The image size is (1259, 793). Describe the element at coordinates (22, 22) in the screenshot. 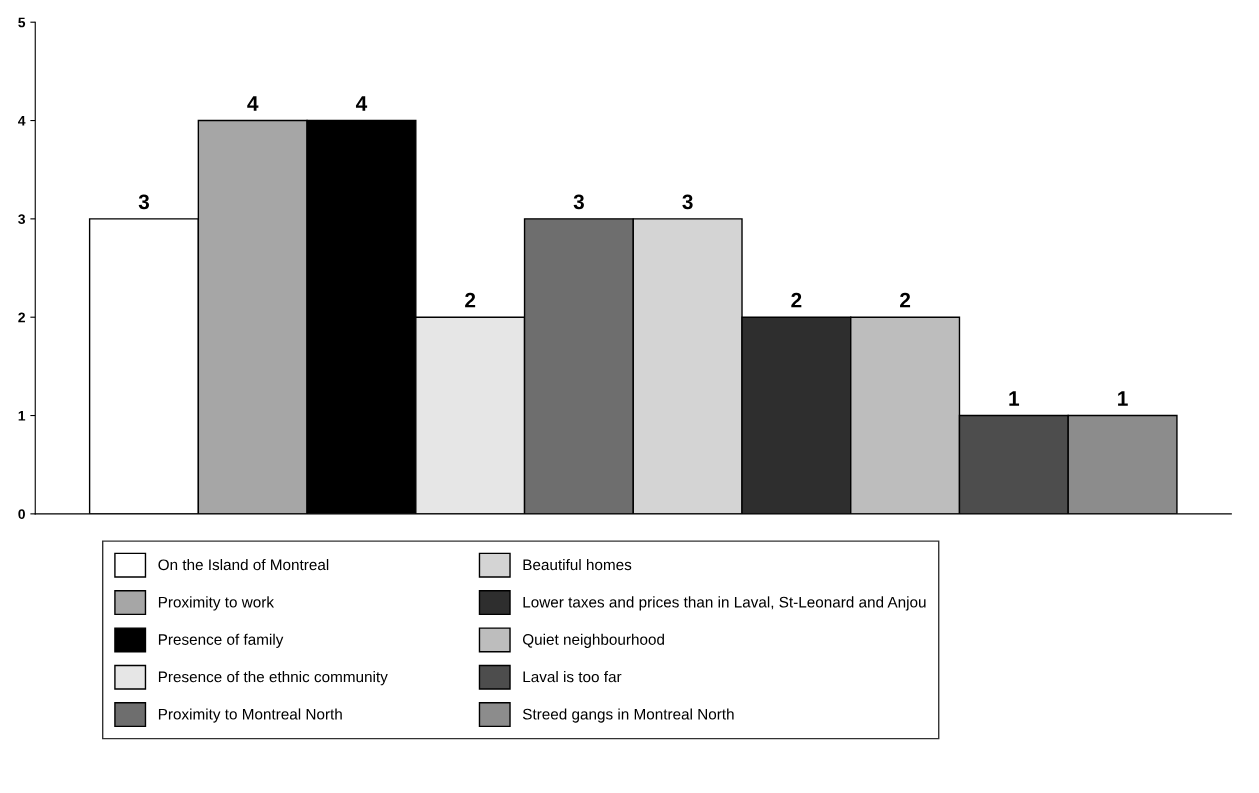

I see `y-tick-label: 5` at that location.